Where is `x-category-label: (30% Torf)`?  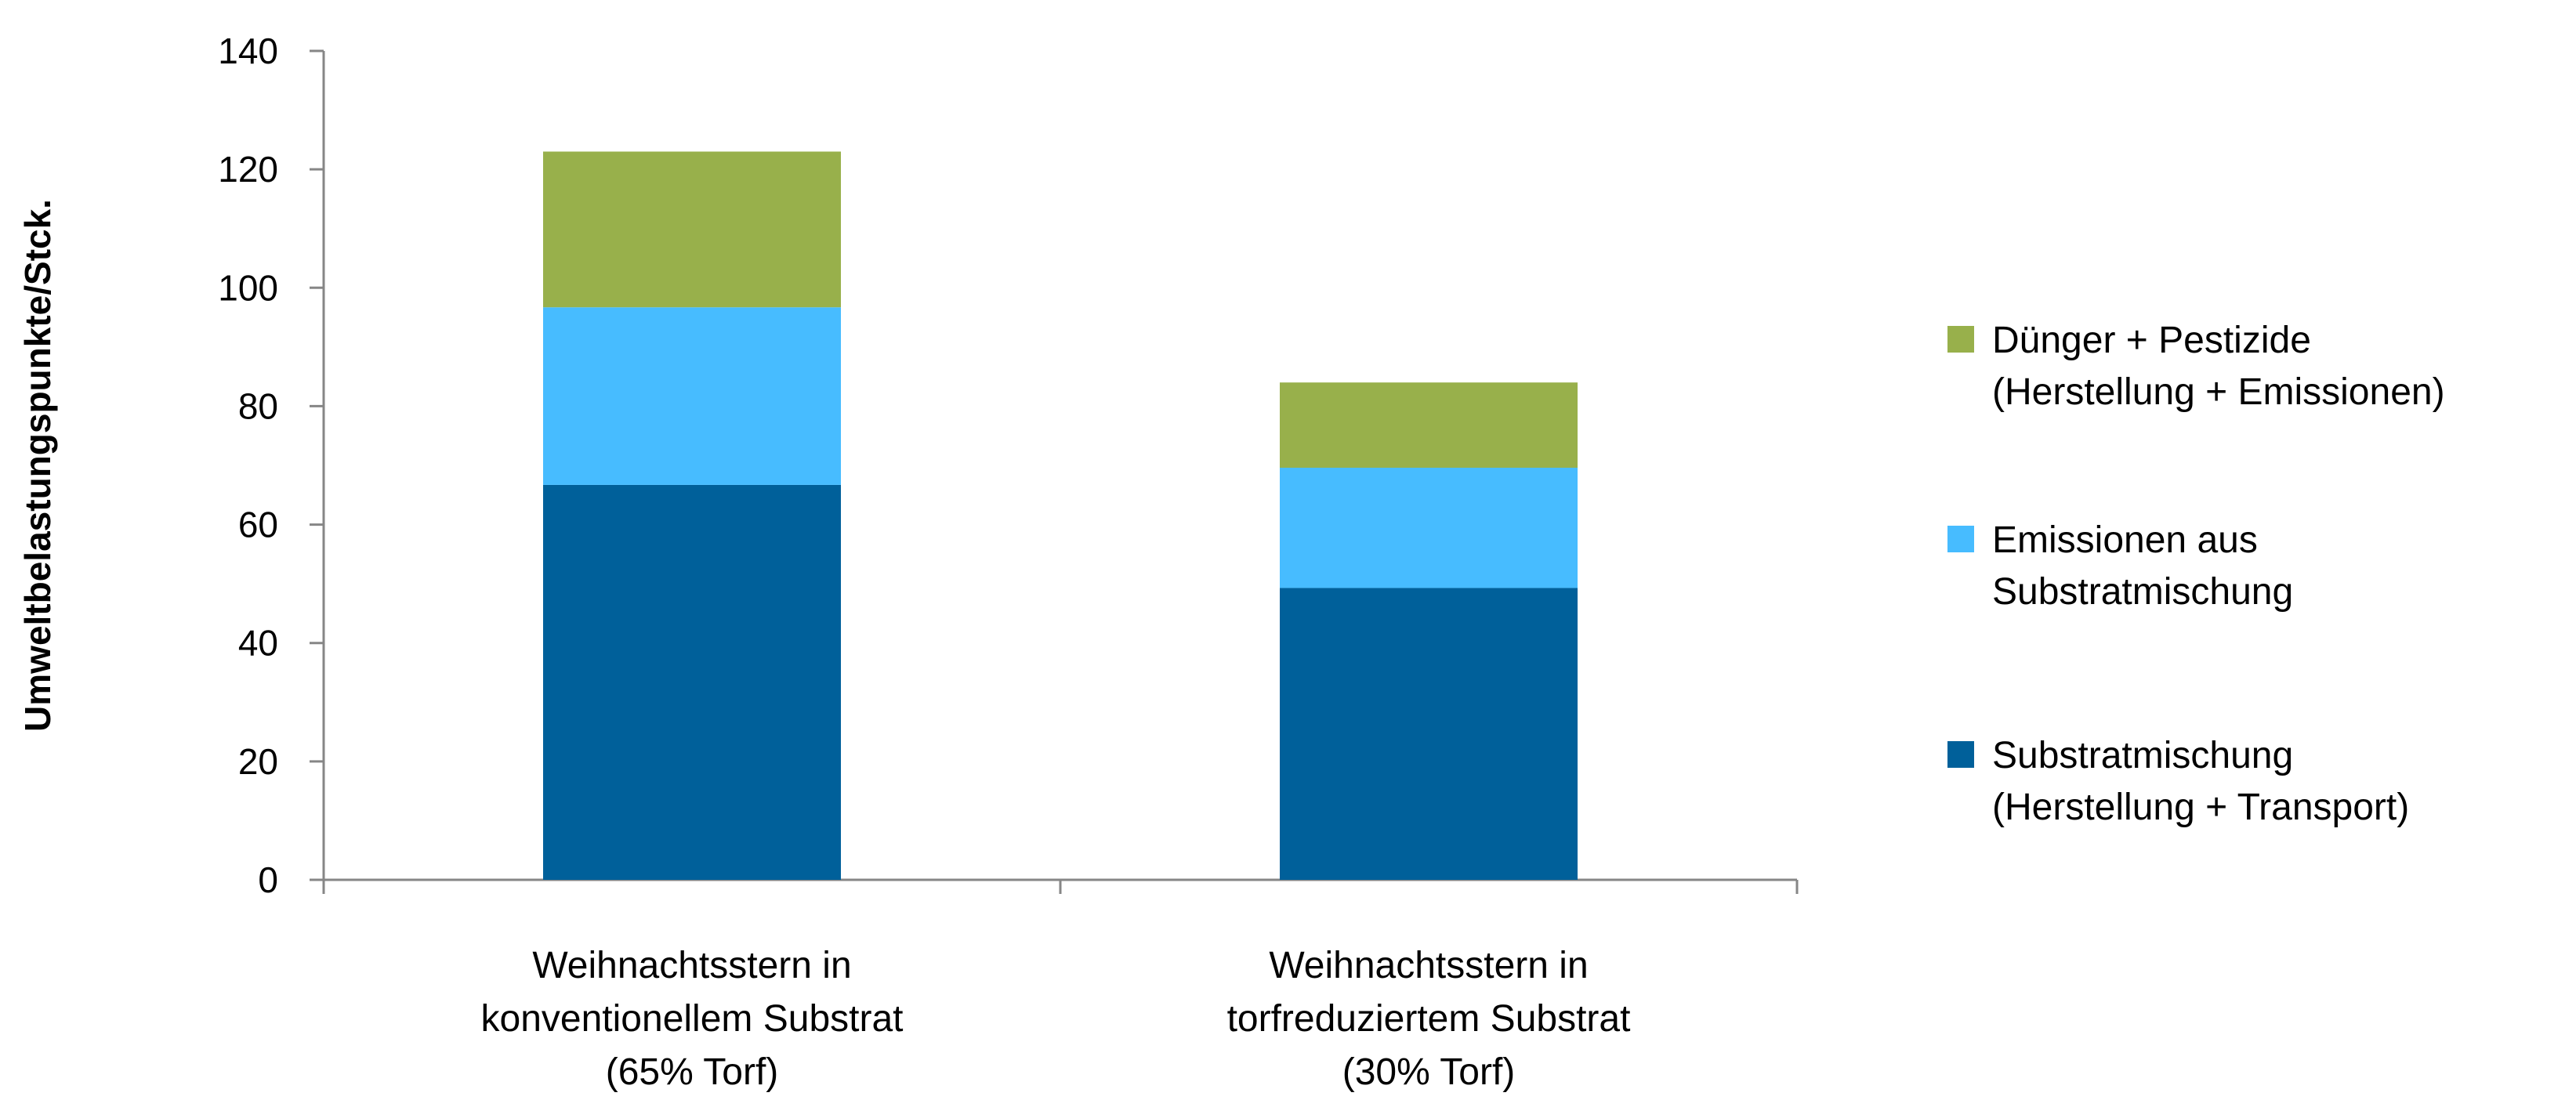 x-category-label: (30% Torf) is located at coordinates (1429, 1072).